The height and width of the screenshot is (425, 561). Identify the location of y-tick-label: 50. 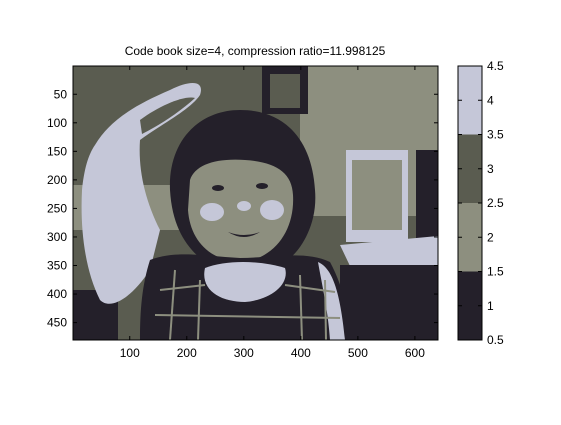
(61, 94).